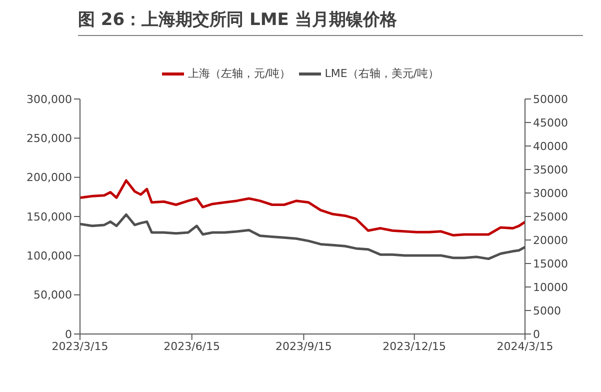 This screenshot has width=601, height=392. I want to click on y-tick-label: 150,000, so click(49, 217).